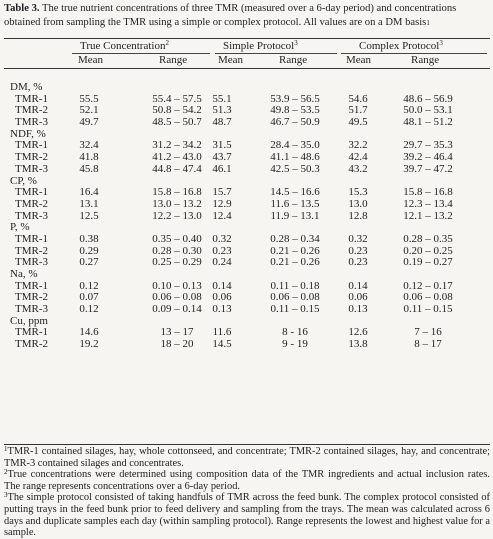 The width and height of the screenshot is (493, 539). I want to click on table-group-row: P, %, so click(246, 228).